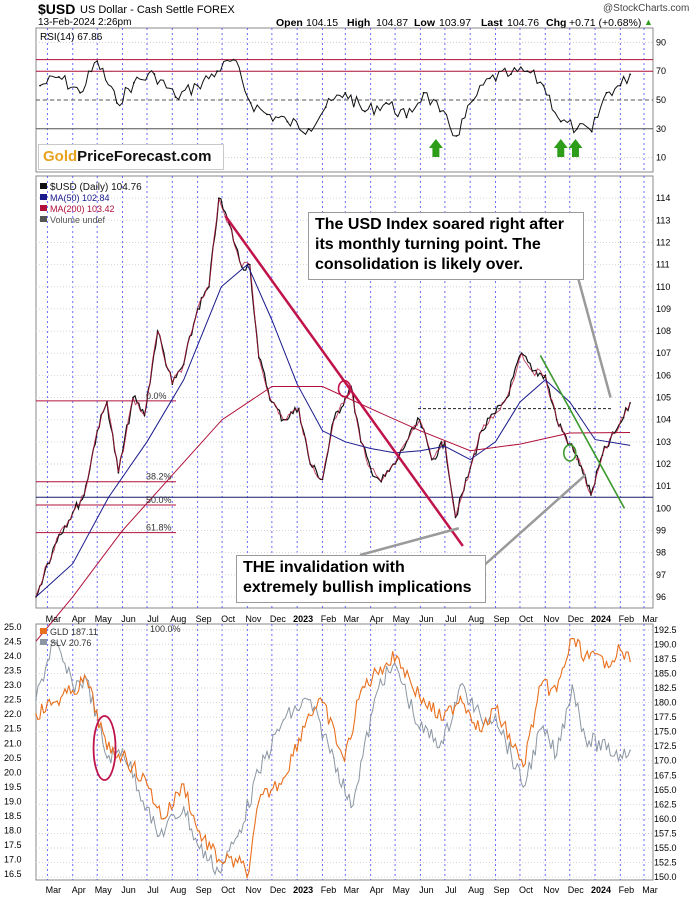 The image size is (700, 900). Describe the element at coordinates (661, 158) in the screenshot. I see `rsi-axis-label: 10` at that location.